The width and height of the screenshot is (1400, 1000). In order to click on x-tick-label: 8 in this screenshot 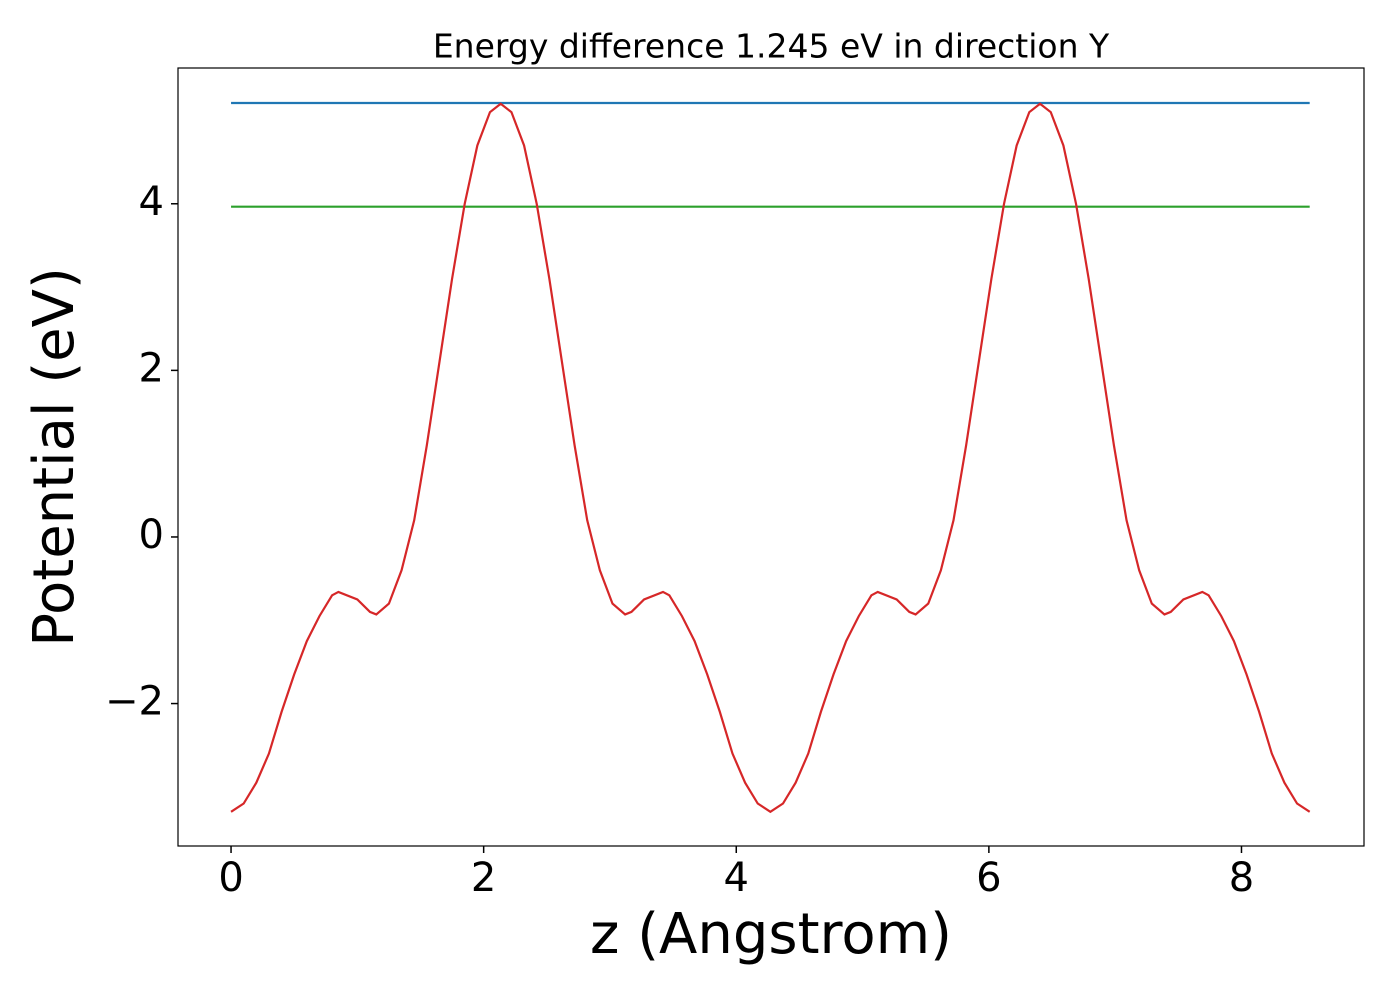, I will do `click(1241, 878)`.